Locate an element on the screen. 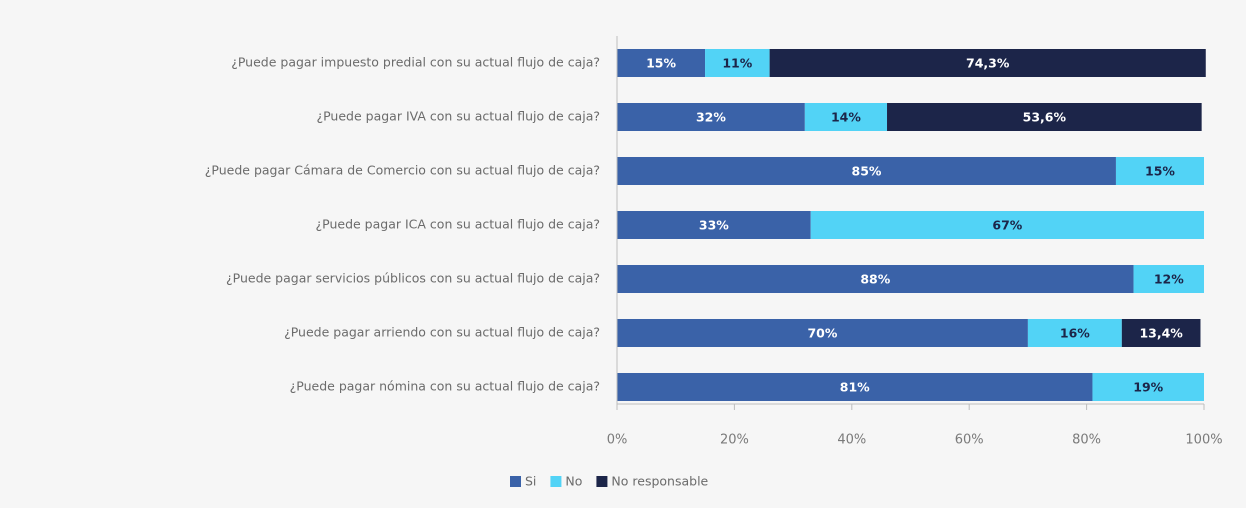 The image size is (1246, 508). data-label: 53,6% is located at coordinates (1045, 117).